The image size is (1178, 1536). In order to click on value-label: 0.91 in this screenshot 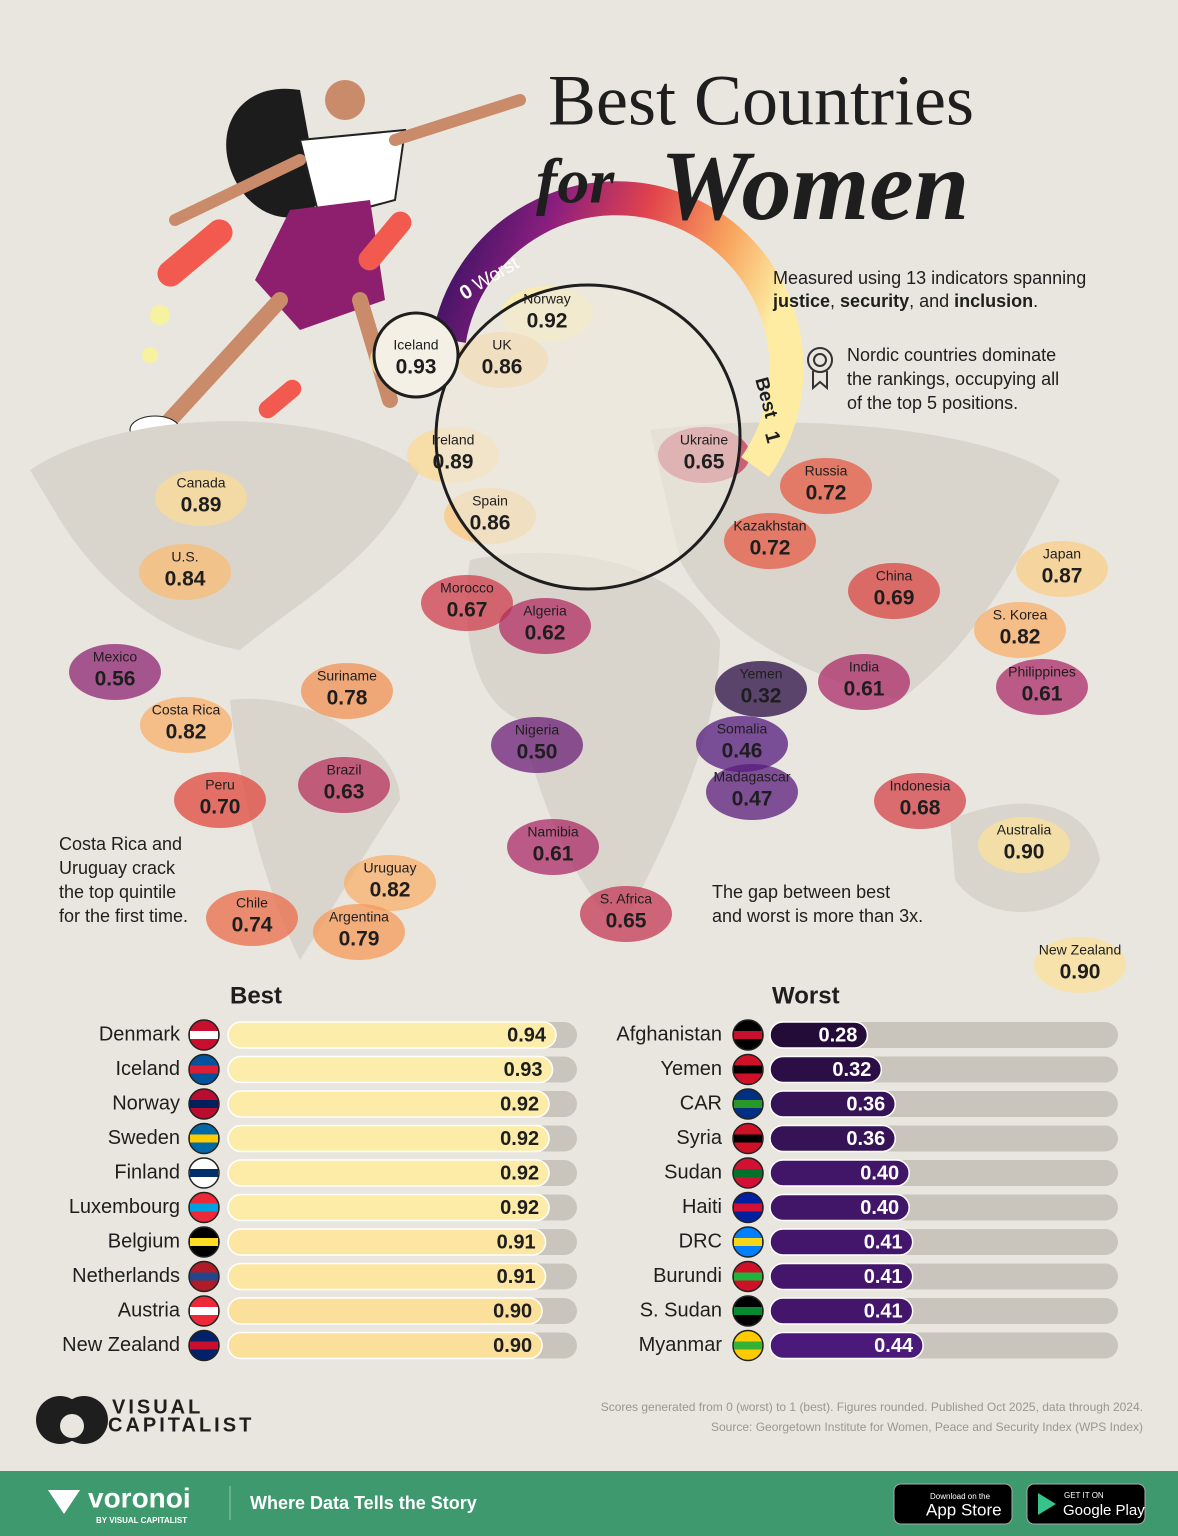, I will do `click(516, 1277)`.